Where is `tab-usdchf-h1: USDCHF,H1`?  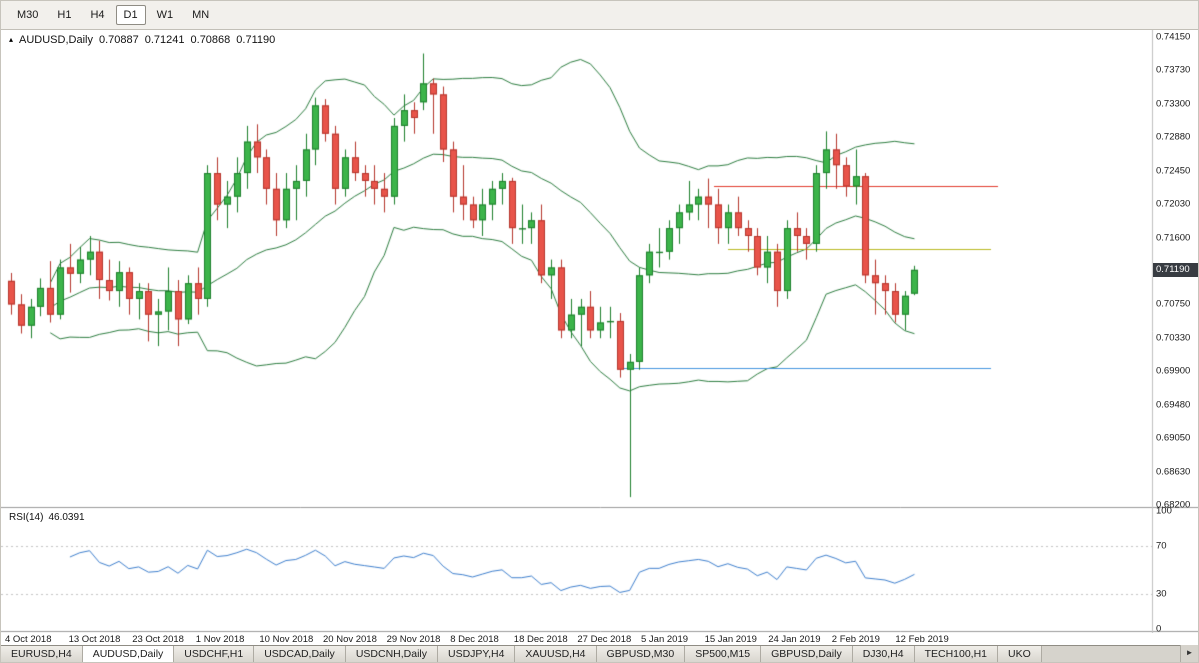 tab-usdchf-h1: USDCHF,H1 is located at coordinates (214, 654).